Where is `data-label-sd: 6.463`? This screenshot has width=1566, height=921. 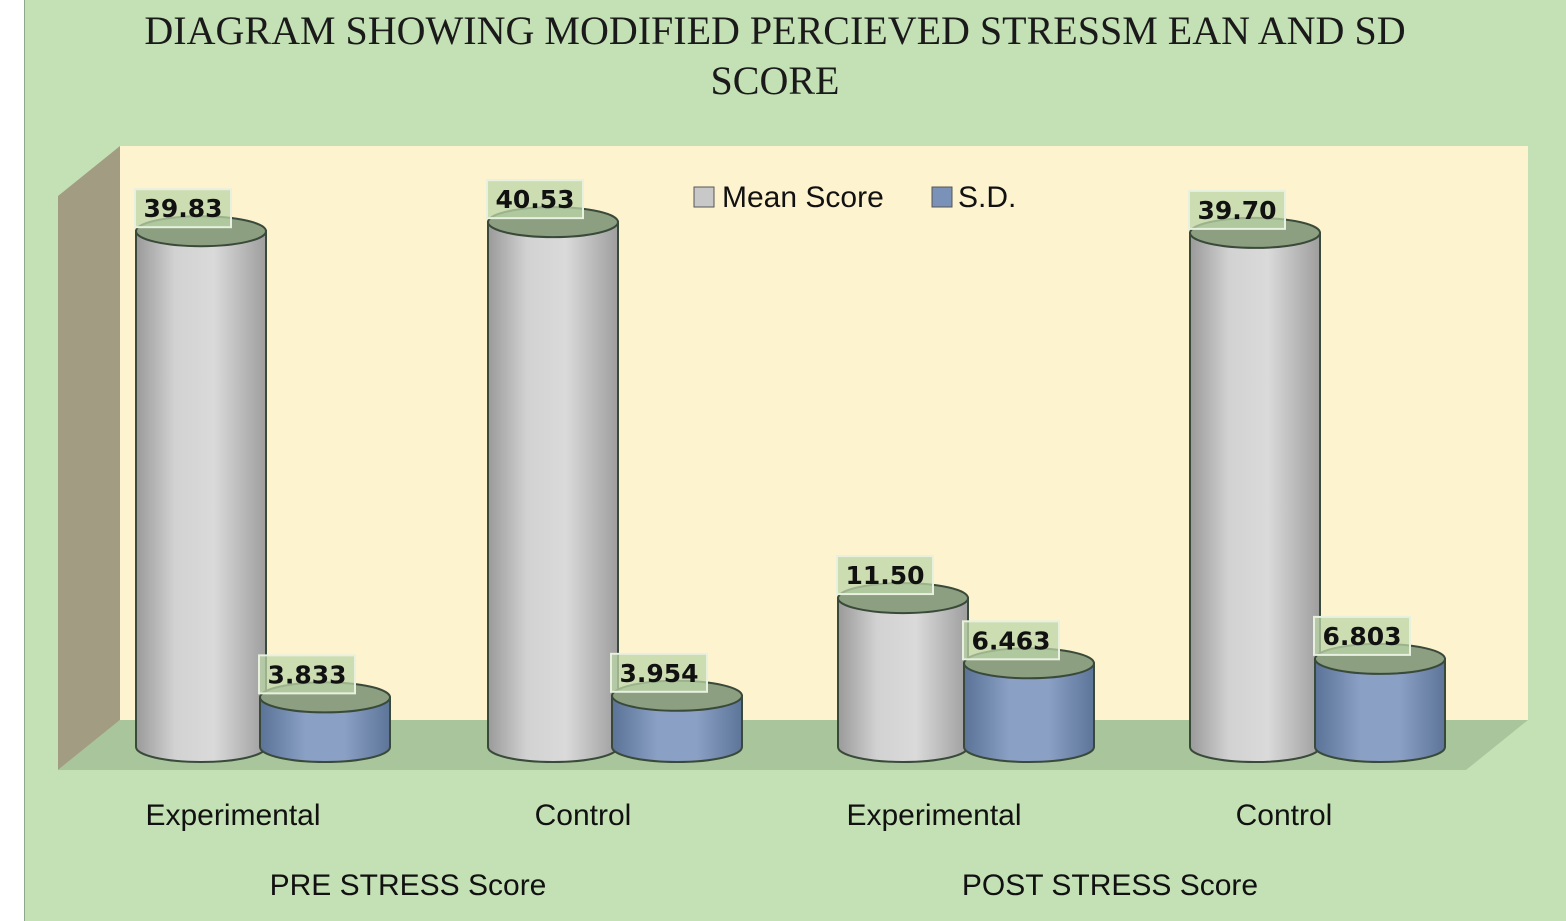 data-label-sd: 6.463 is located at coordinates (1010, 640).